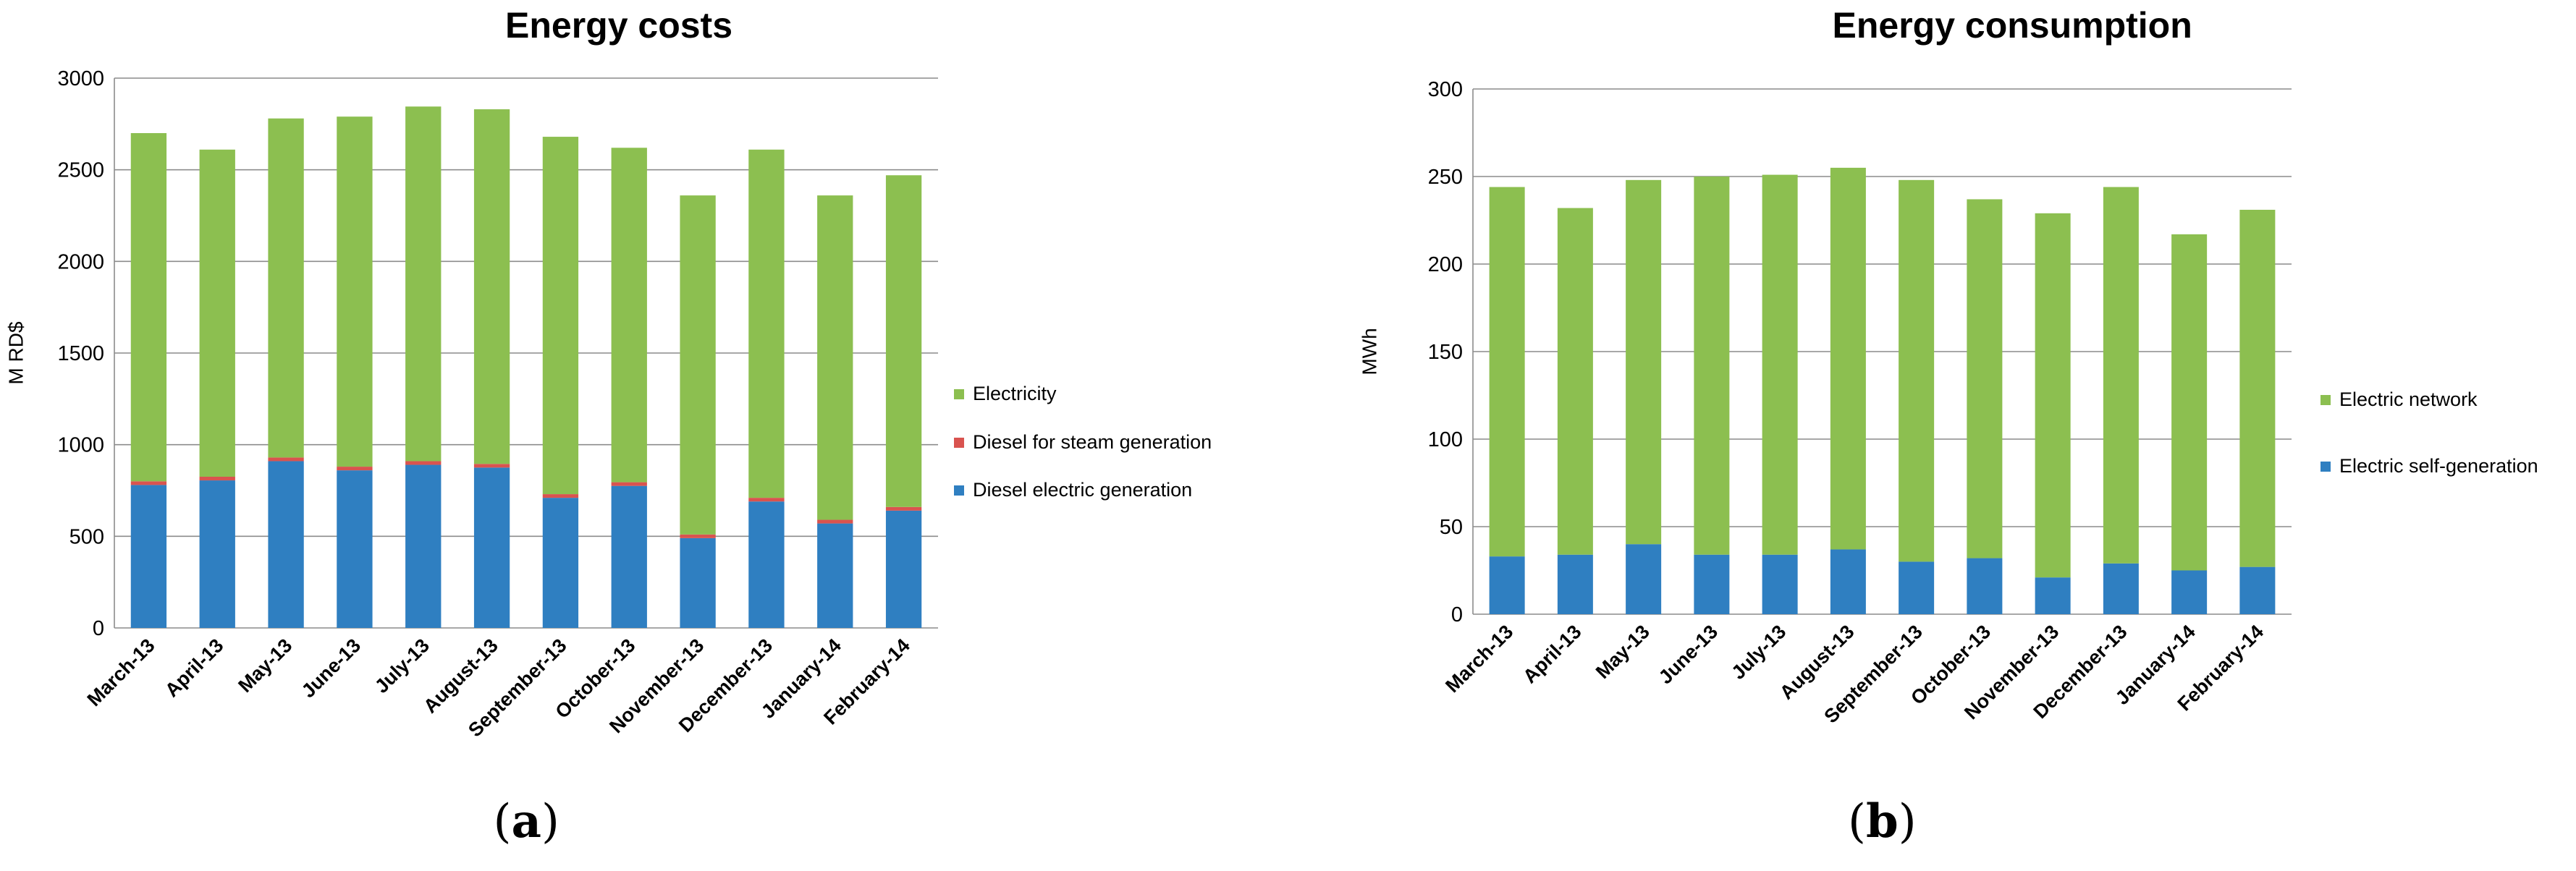  Describe the element at coordinates (1445, 353) in the screenshot. I see `y-tick-label: 150` at that location.